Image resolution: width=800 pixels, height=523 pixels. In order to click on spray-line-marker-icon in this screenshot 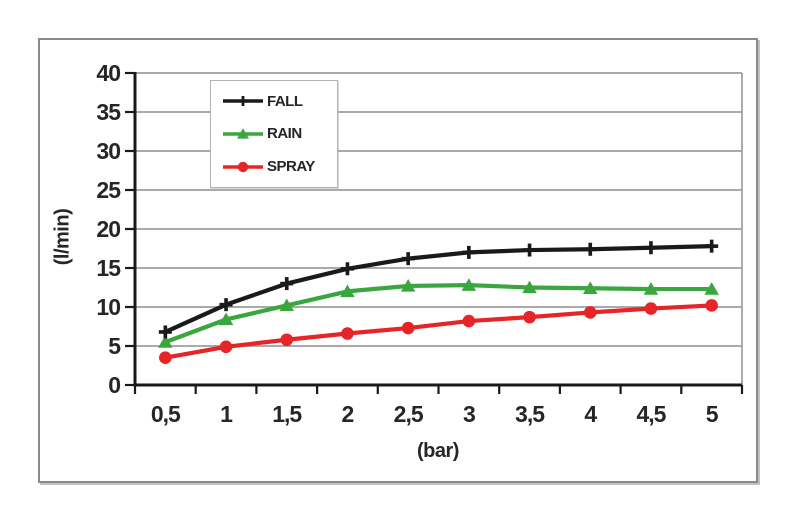, I will do `click(243, 166)`.